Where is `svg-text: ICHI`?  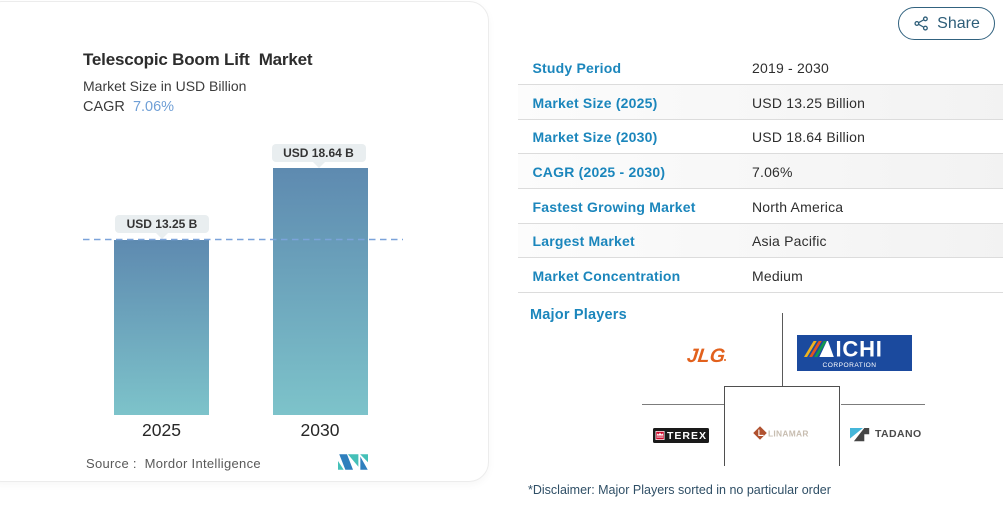 svg-text: ICHI is located at coordinates (859, 349).